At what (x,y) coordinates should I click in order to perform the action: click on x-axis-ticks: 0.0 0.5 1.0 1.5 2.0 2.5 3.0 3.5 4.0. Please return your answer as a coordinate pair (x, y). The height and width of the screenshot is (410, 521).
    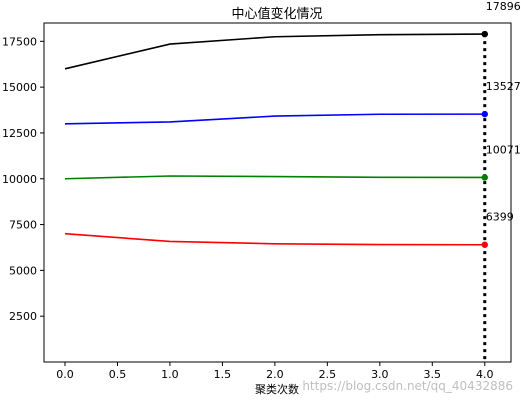
    Looking at the image, I should click on (275, 371).